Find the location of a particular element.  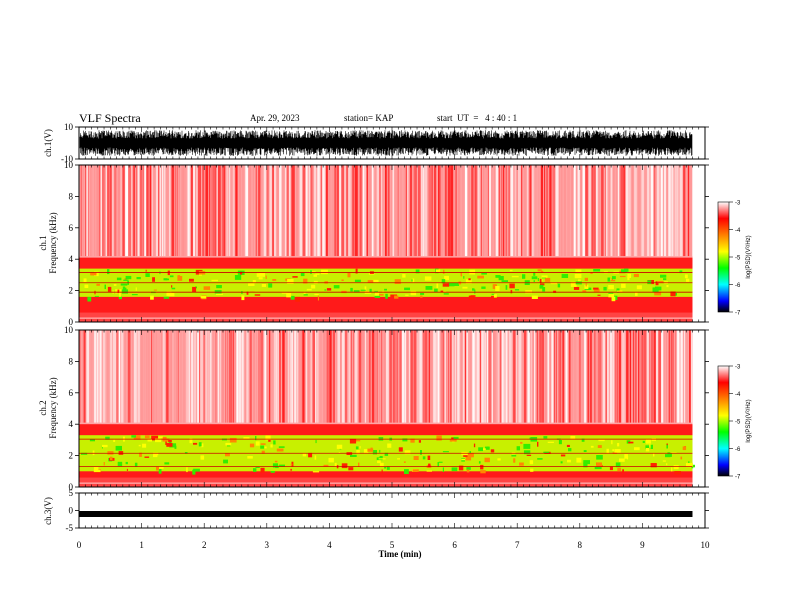

ch1-spec-ylabel-2: Frequency (kHz) is located at coordinates (53, 242).